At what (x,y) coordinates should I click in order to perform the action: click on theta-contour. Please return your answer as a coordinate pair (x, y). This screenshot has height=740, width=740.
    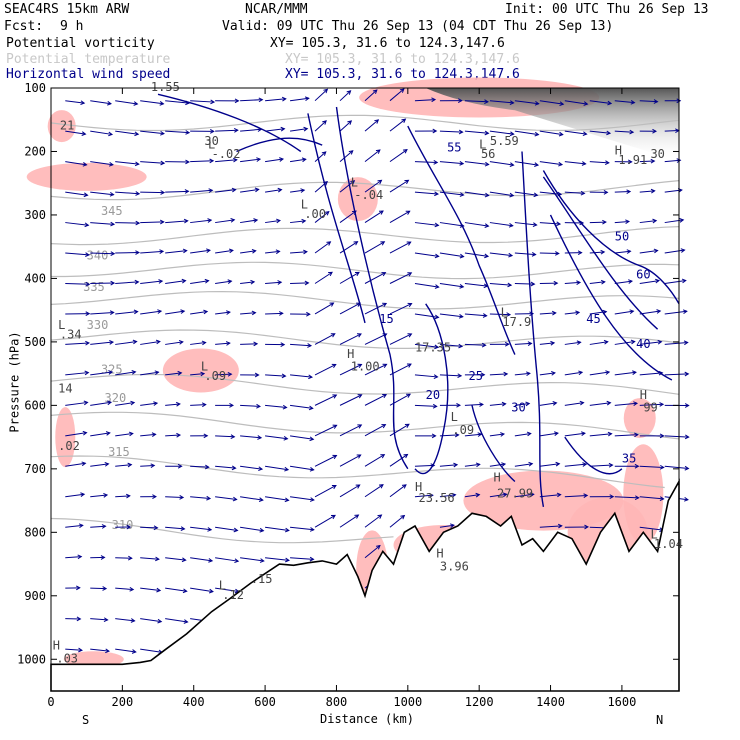
    Looking at the image, I should click on (365, 236).